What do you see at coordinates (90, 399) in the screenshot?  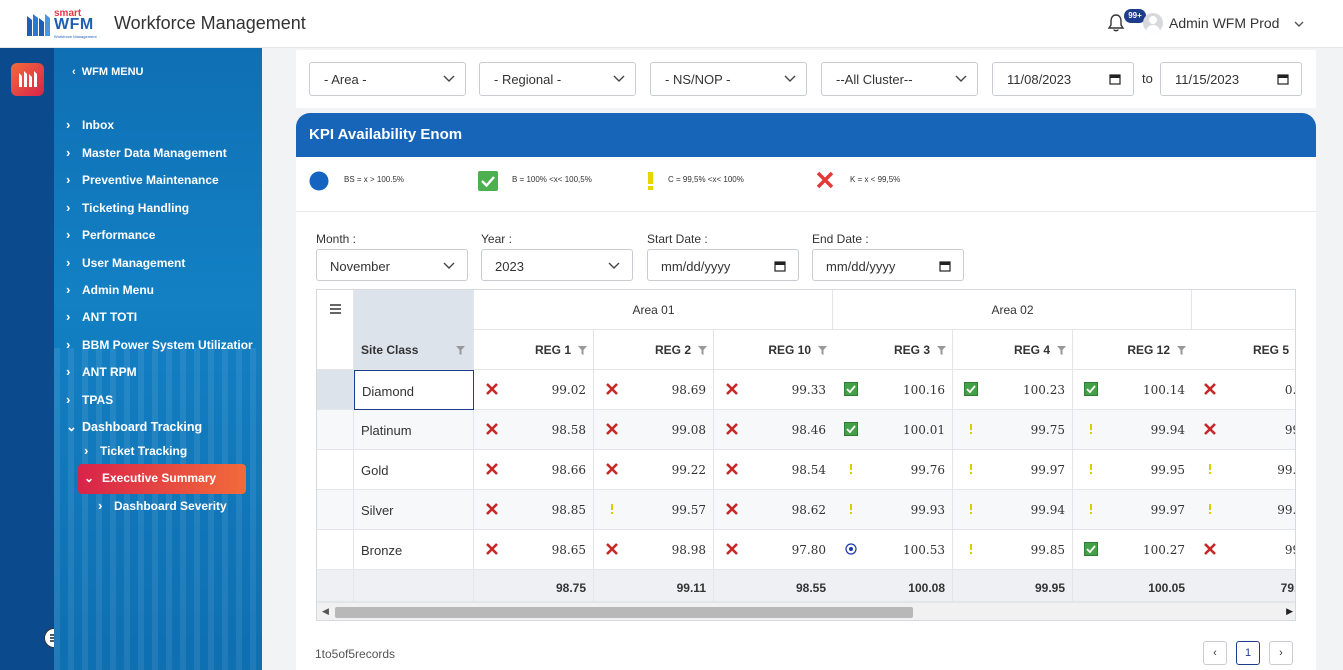 I see `sidebar-item-tpas: › TPAS` at bounding box center [90, 399].